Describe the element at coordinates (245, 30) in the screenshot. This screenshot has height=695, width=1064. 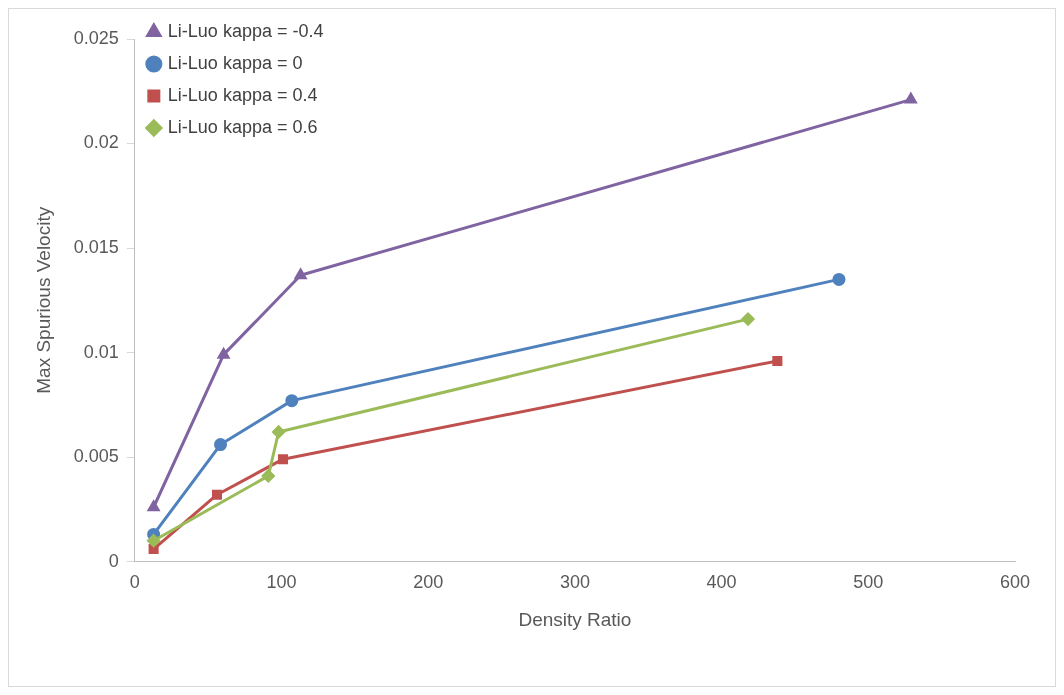
I see `legend-label: Li-Luo kappa = -0.4` at that location.